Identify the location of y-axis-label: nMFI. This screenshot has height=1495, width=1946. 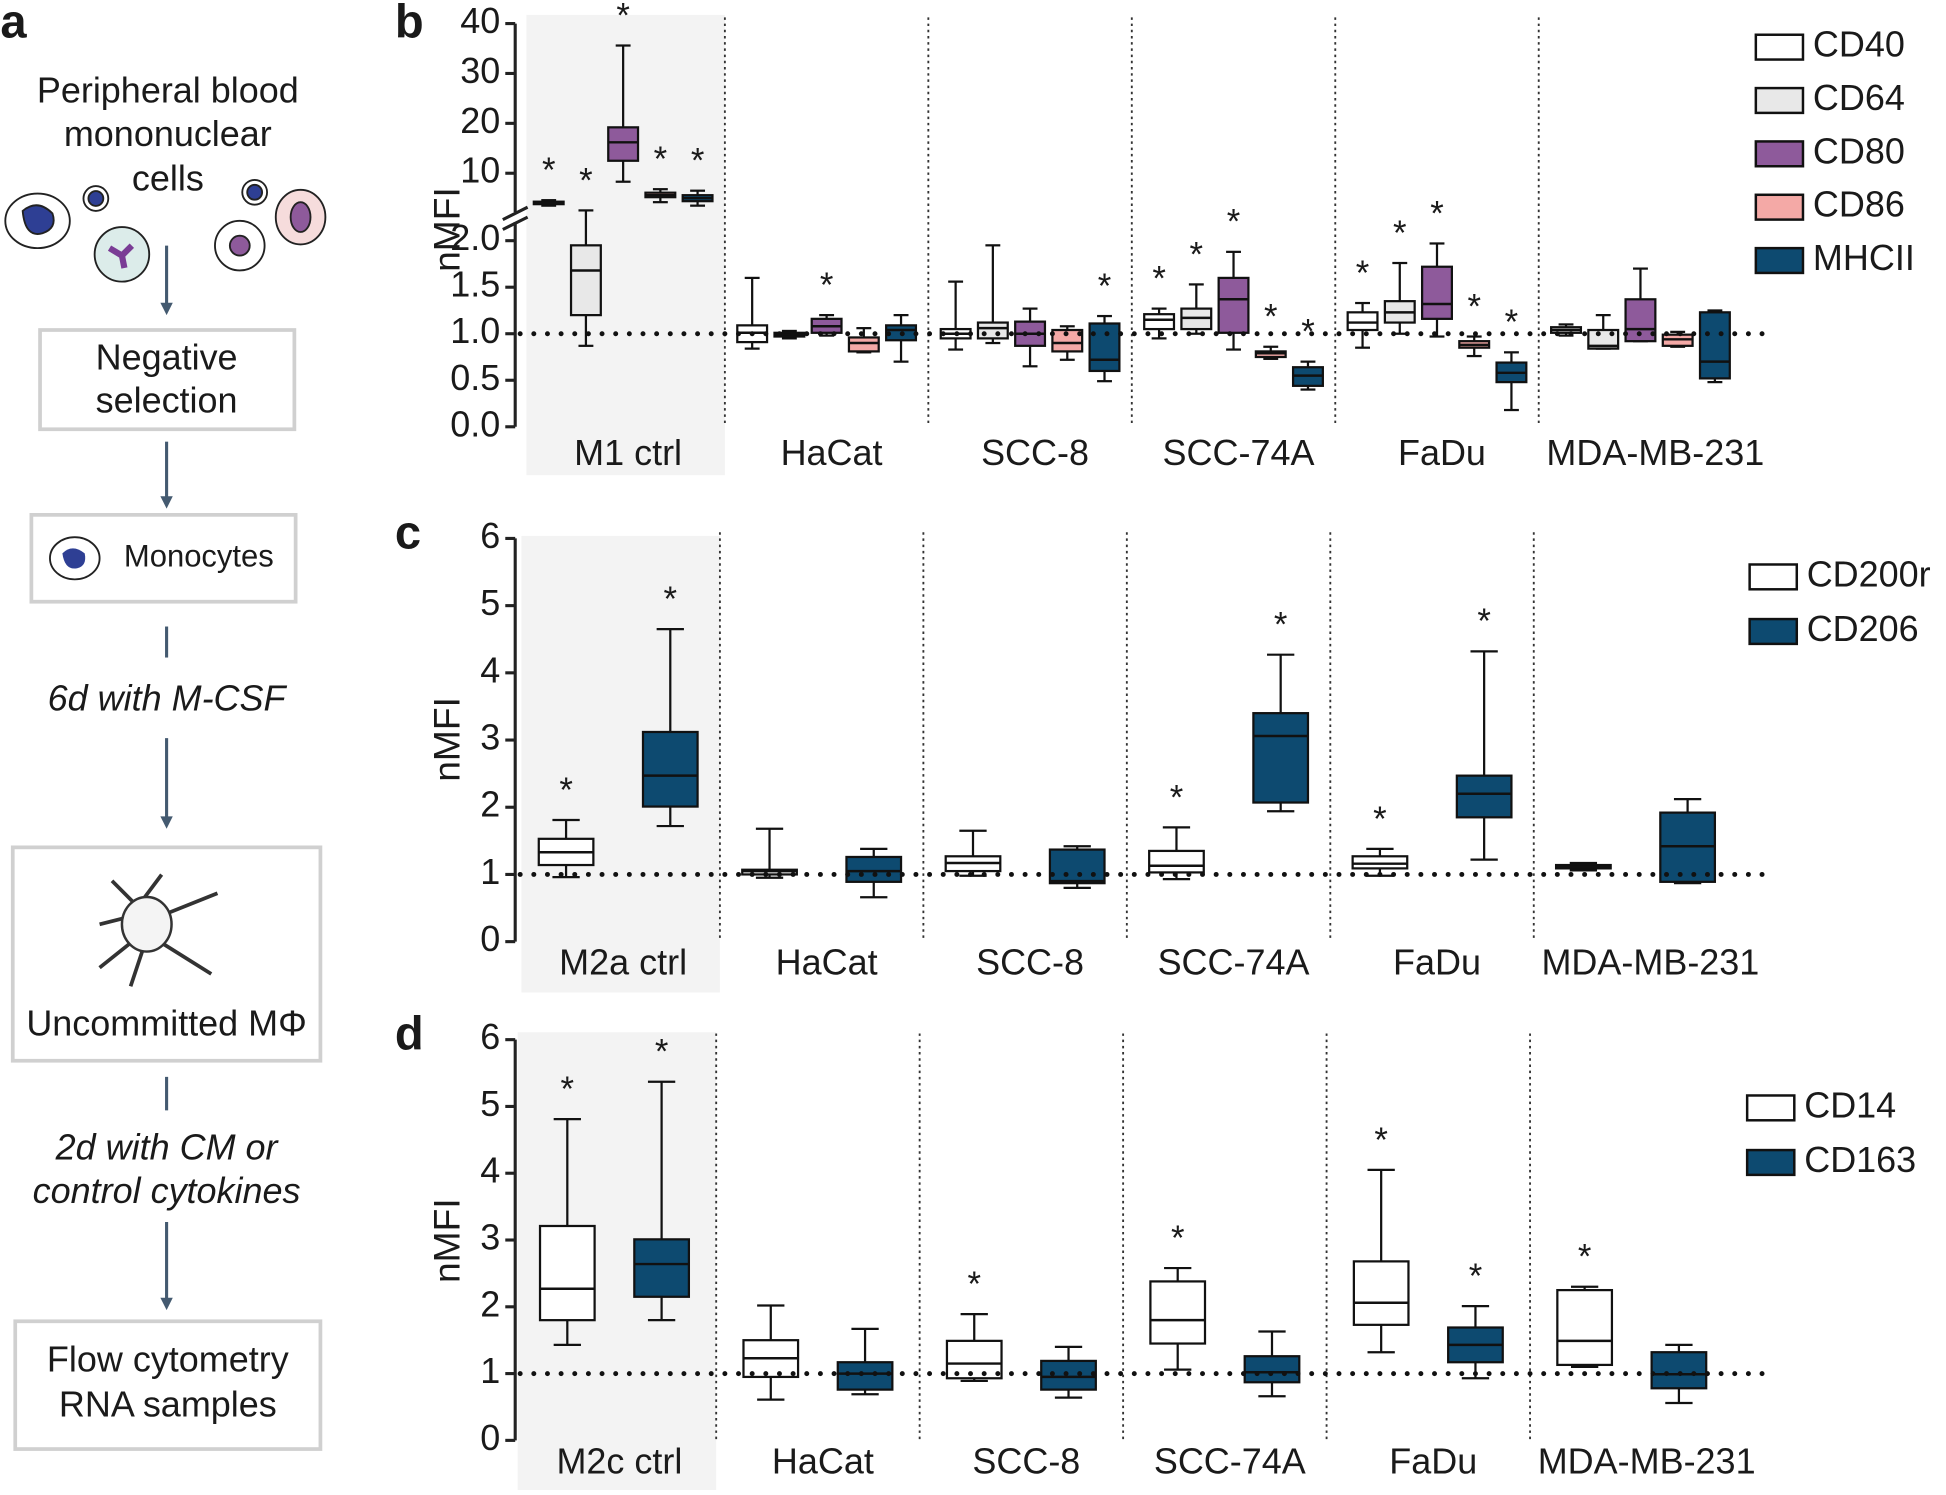
(446, 739).